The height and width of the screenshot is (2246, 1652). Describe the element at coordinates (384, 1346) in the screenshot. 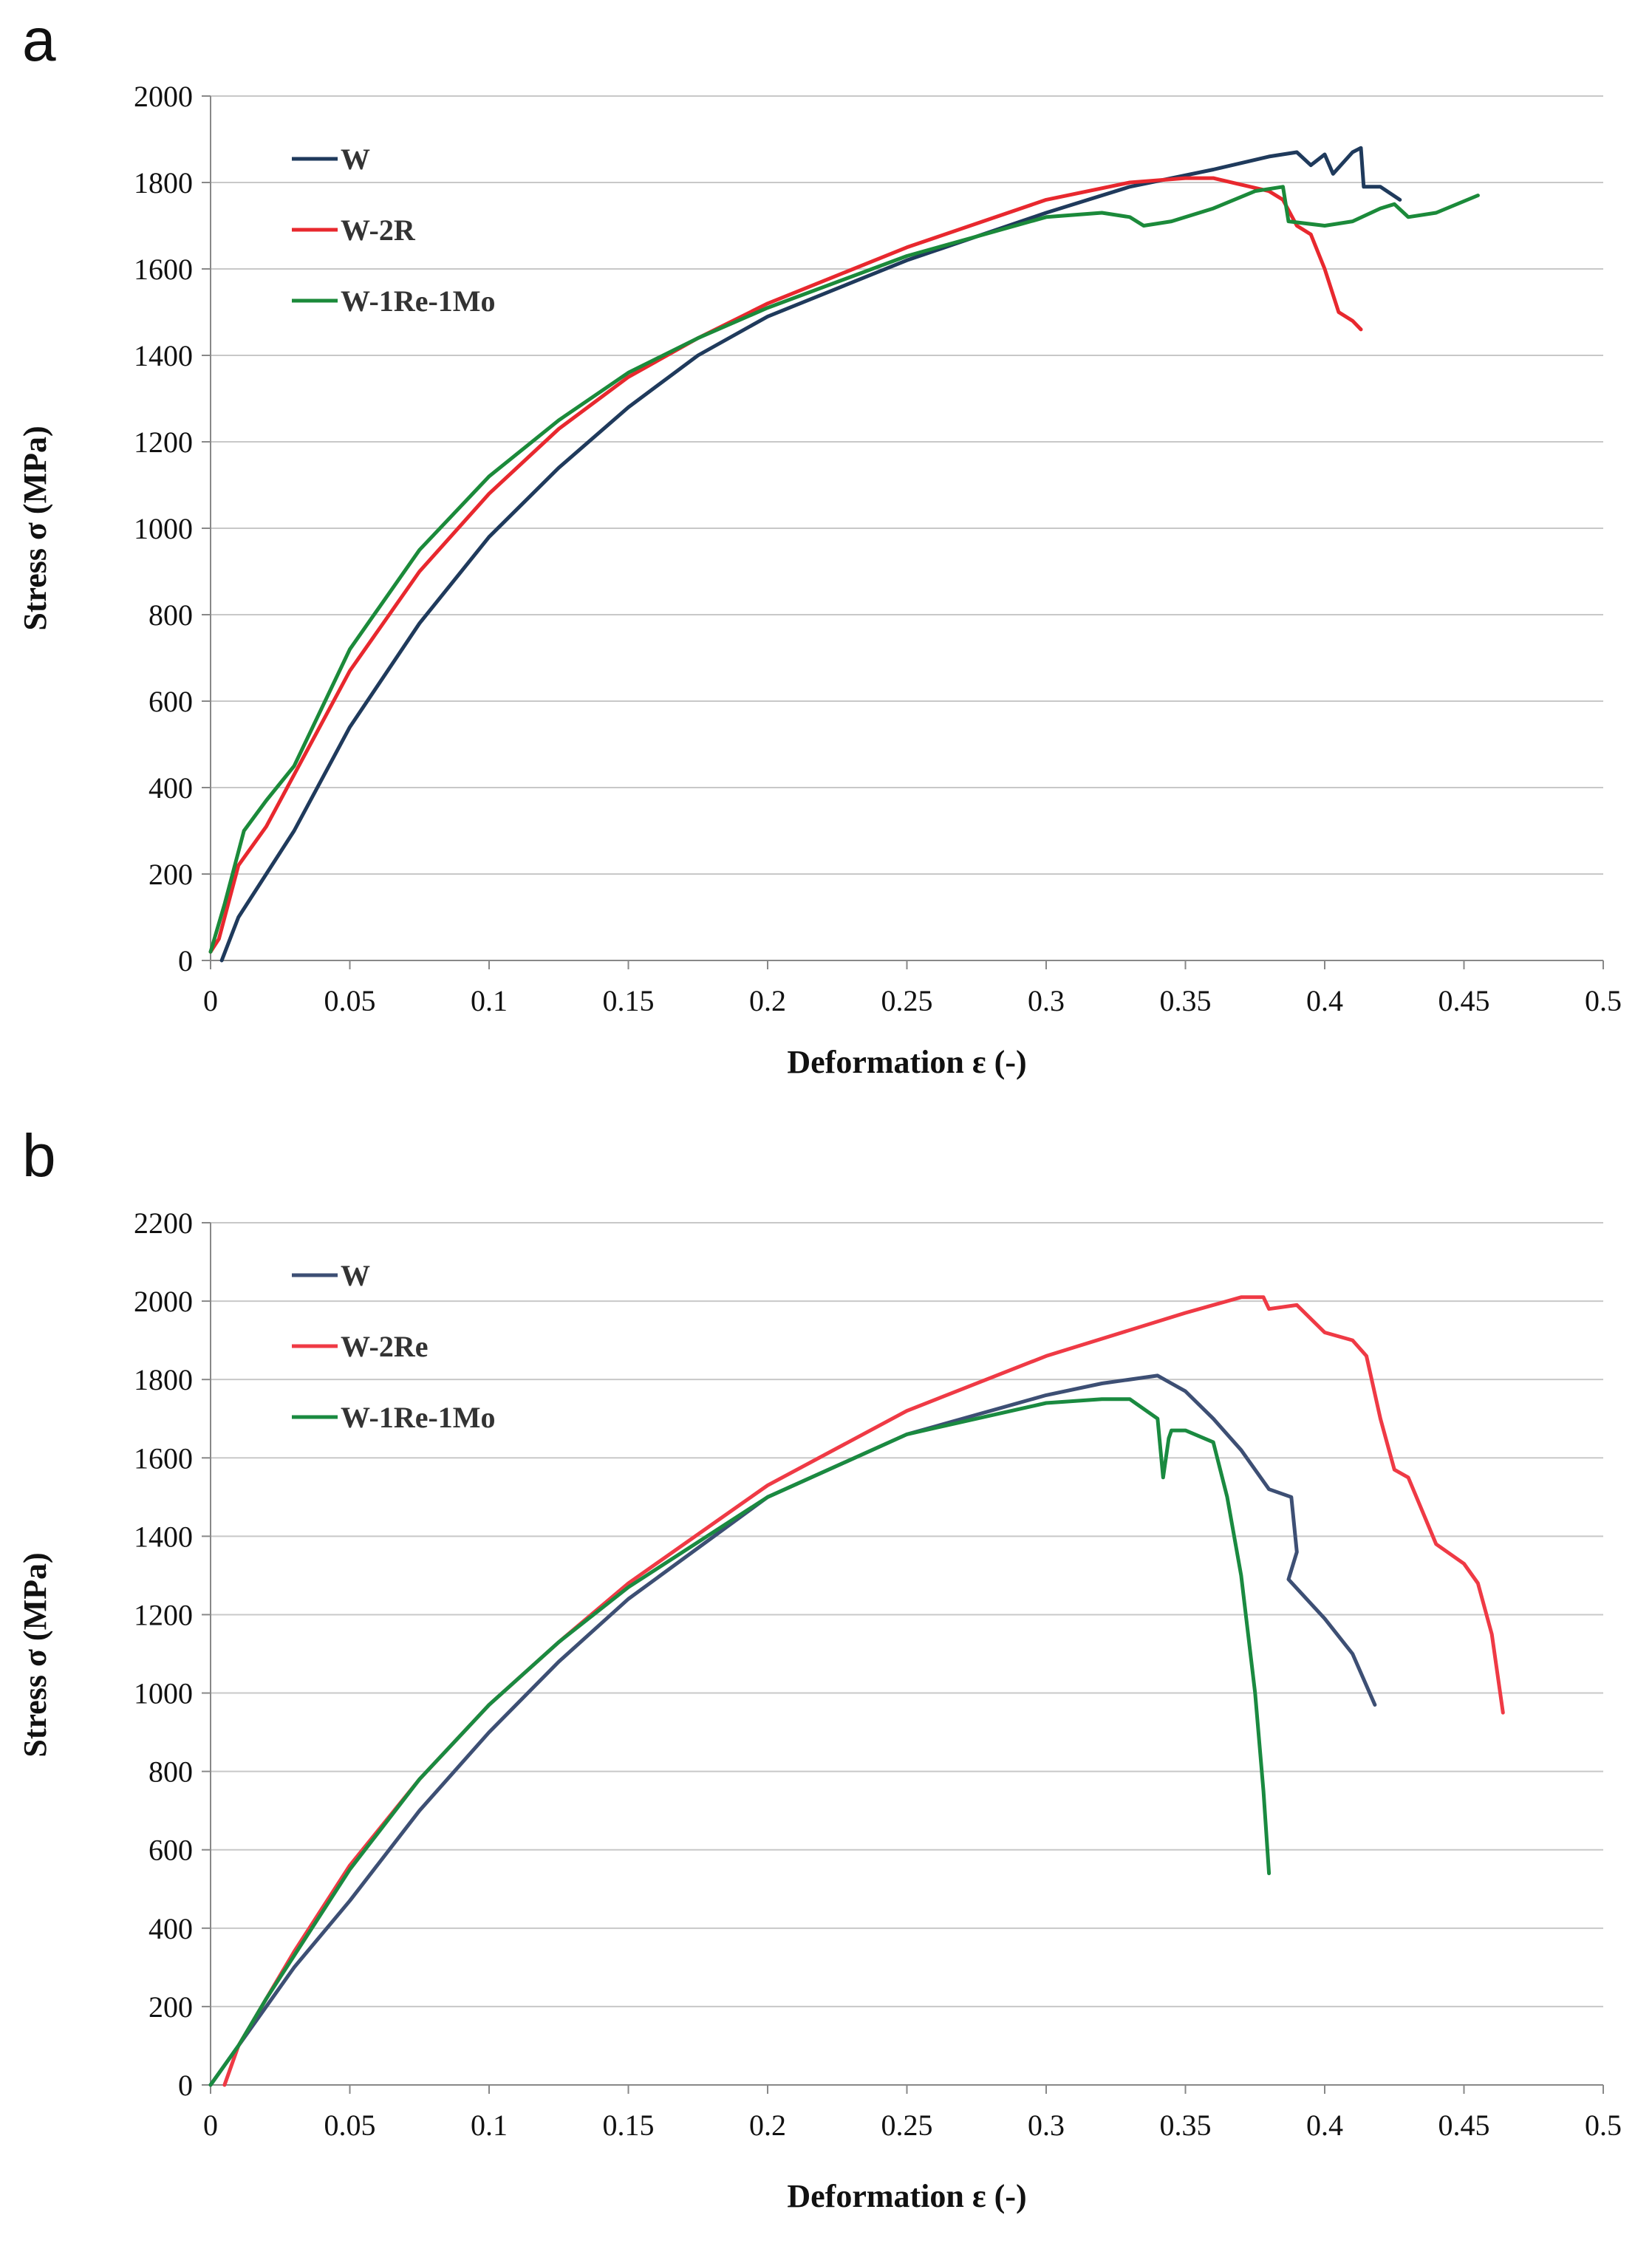

I see `legend-label: W-2Re` at that location.